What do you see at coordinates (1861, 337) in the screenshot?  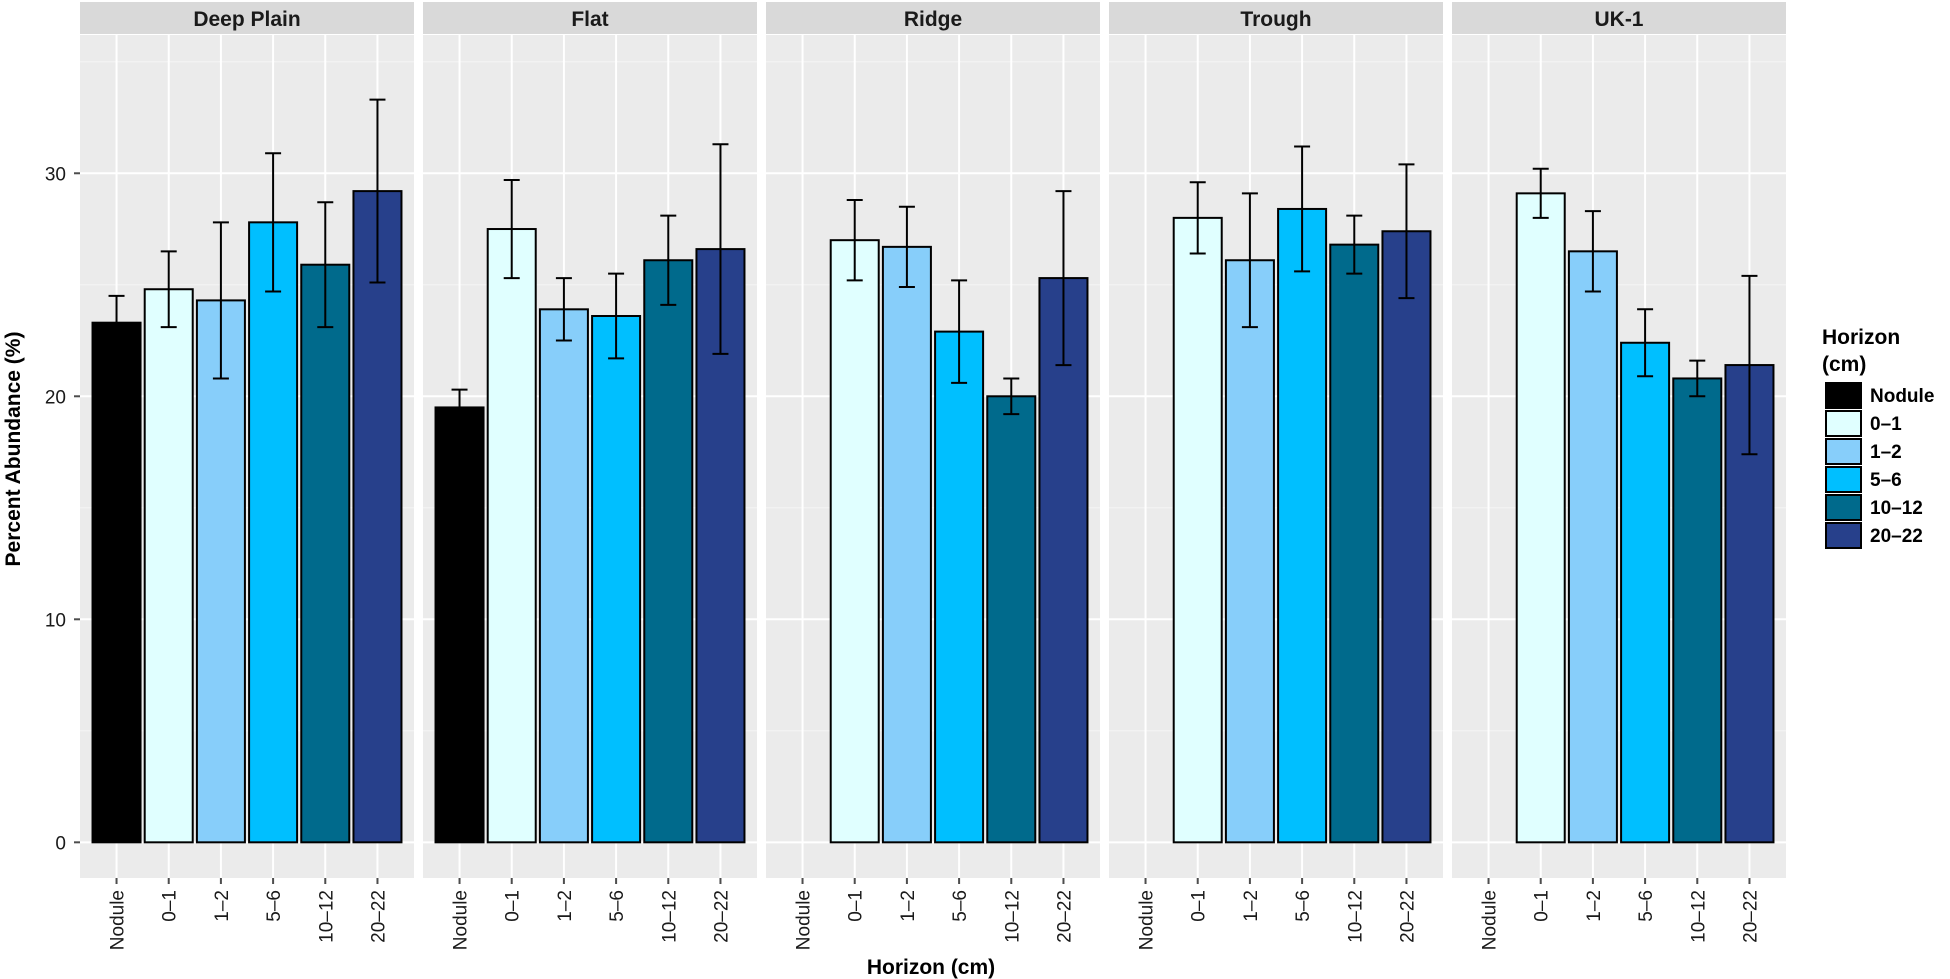 I see `legend-title-line1: Horizon` at bounding box center [1861, 337].